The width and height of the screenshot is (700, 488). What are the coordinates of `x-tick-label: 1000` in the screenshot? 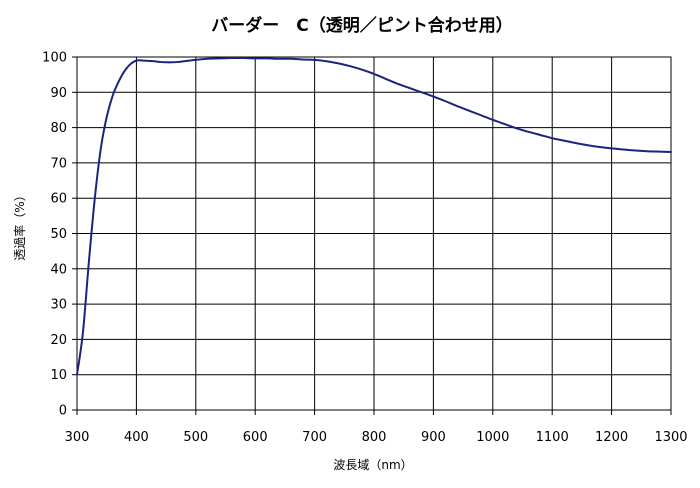 It's located at (492, 437).